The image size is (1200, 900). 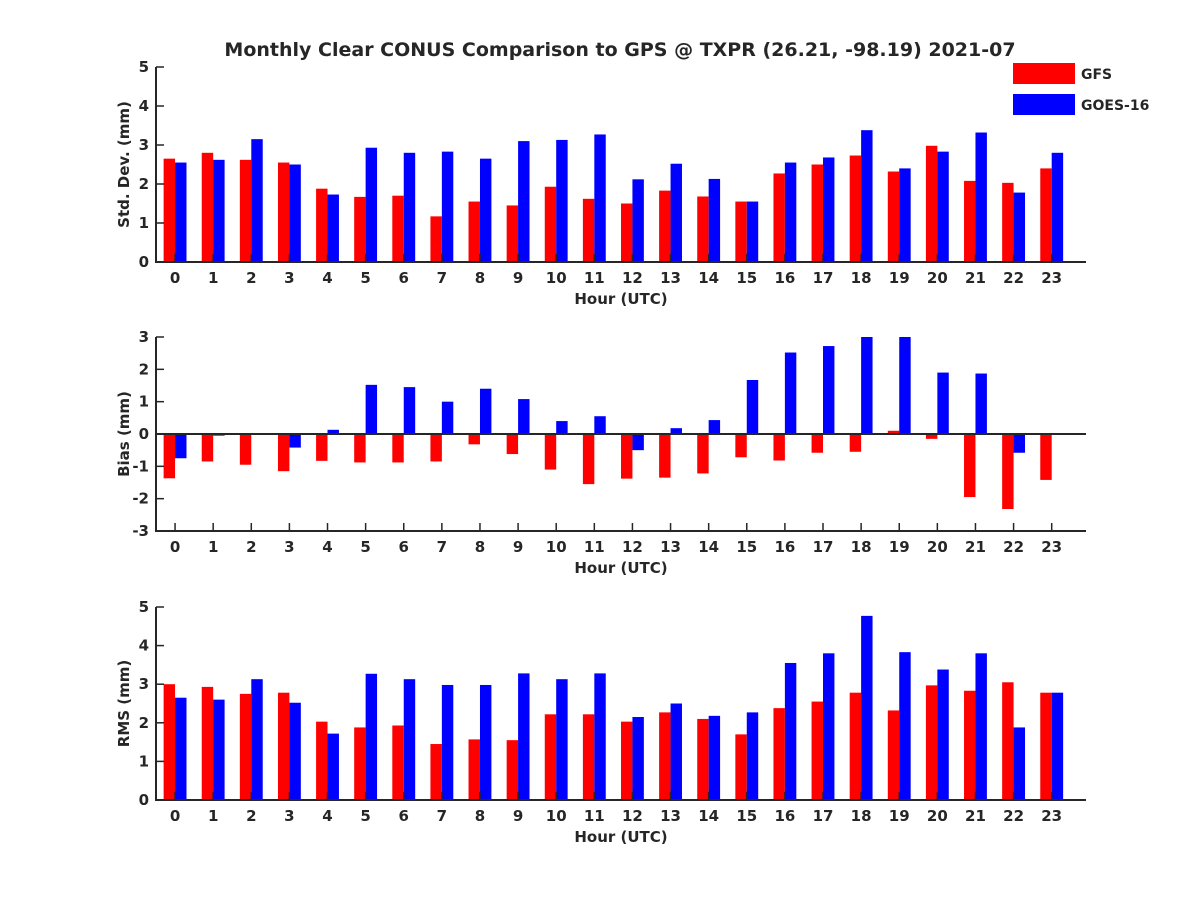 I want to click on y-tick-label: -1, so click(x=140, y=466).